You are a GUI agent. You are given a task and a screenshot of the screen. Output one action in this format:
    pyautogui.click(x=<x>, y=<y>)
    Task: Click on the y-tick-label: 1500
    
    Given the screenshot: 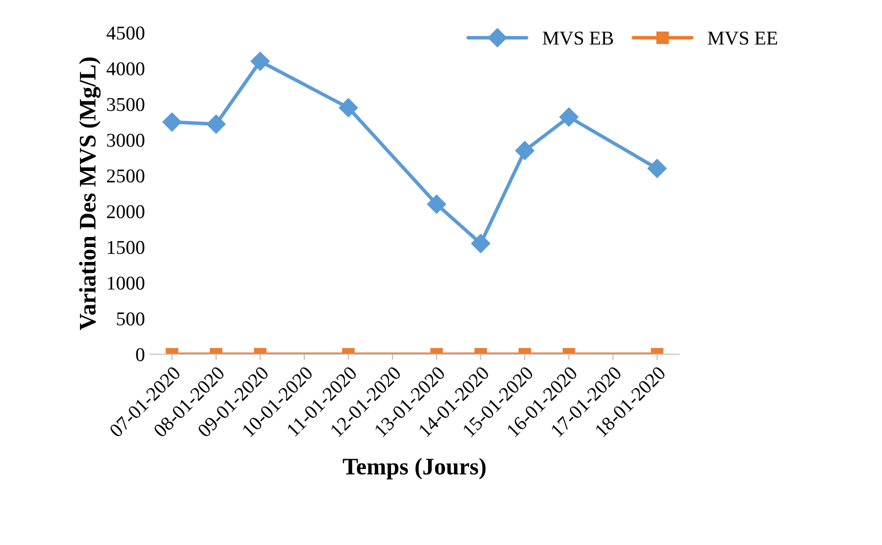 What is the action you would take?
    pyautogui.click(x=126, y=247)
    